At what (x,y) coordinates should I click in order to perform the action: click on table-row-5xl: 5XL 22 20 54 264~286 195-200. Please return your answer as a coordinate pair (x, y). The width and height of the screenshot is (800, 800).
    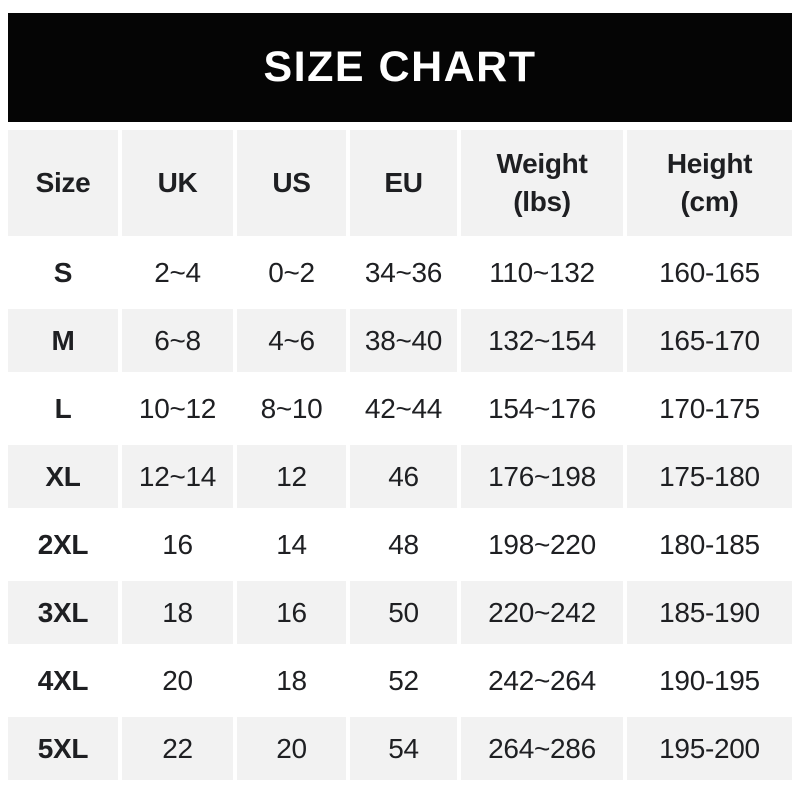
    Looking at the image, I should click on (400, 748).